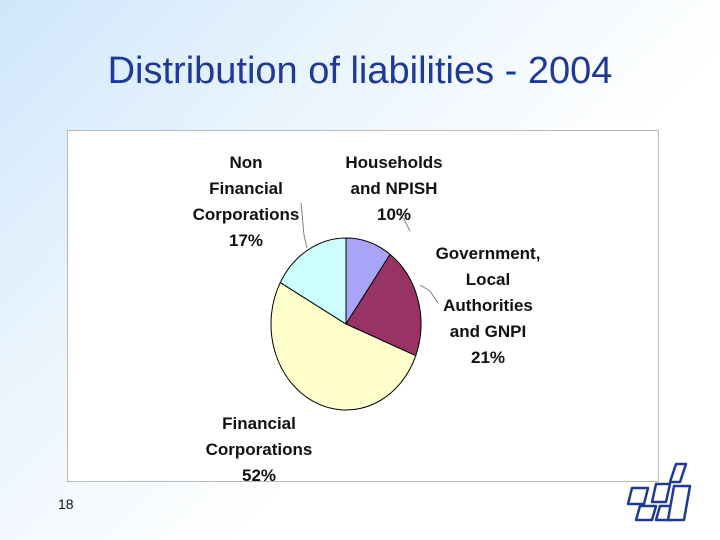 This screenshot has height=540, width=720. I want to click on slice-label-financial: Financial Corporations 52%, so click(259, 448).